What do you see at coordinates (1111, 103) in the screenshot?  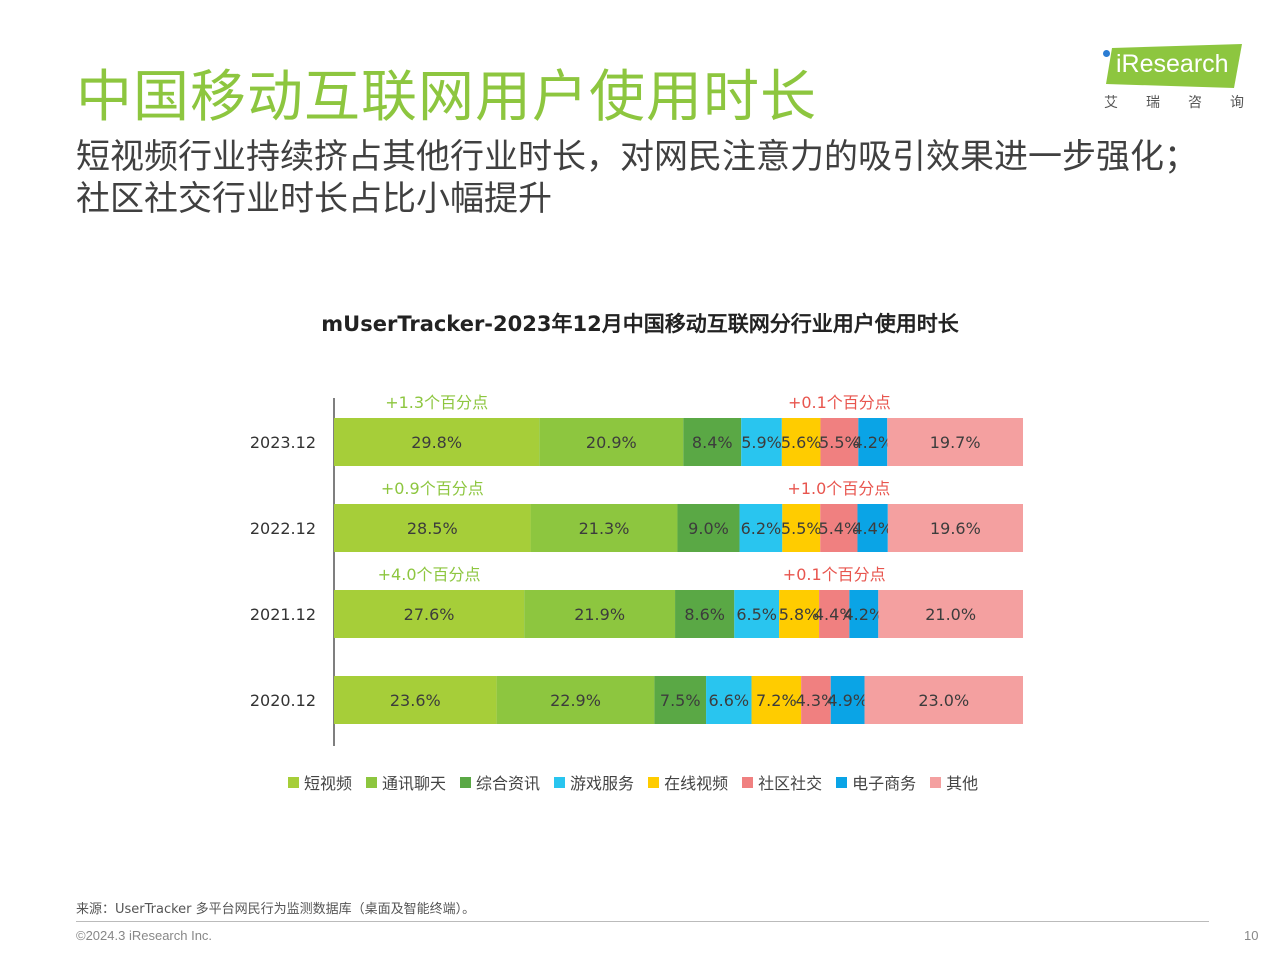 I see `logo-cn-char: 艾` at bounding box center [1111, 103].